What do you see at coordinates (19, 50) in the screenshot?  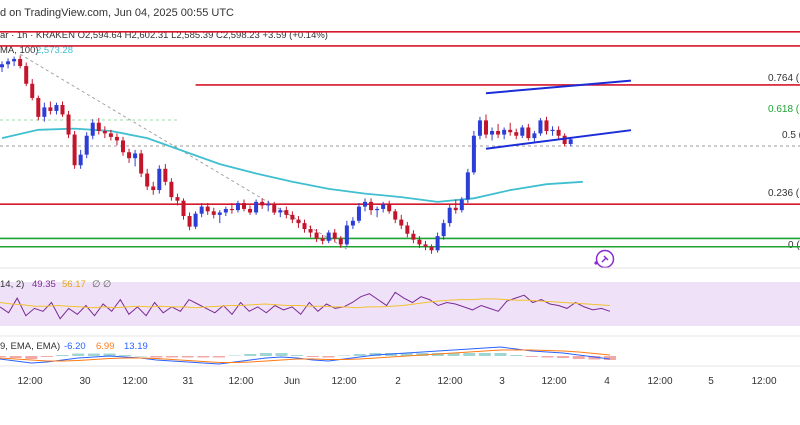 I see `ma-label: MA, 100)` at bounding box center [19, 50].